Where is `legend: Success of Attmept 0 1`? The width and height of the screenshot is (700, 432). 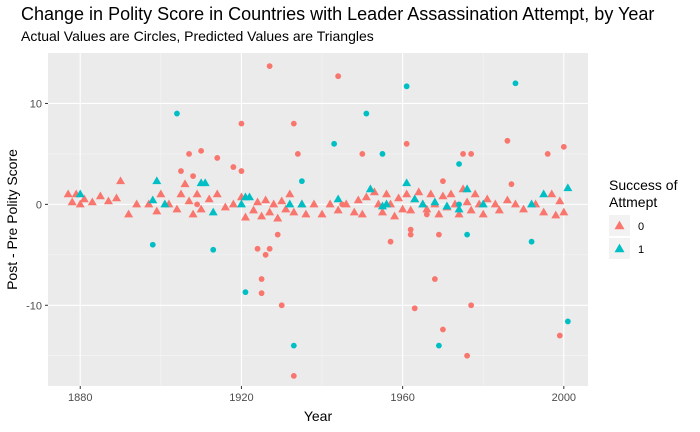
legend: Success of Attmept 0 1 is located at coordinates (643, 218).